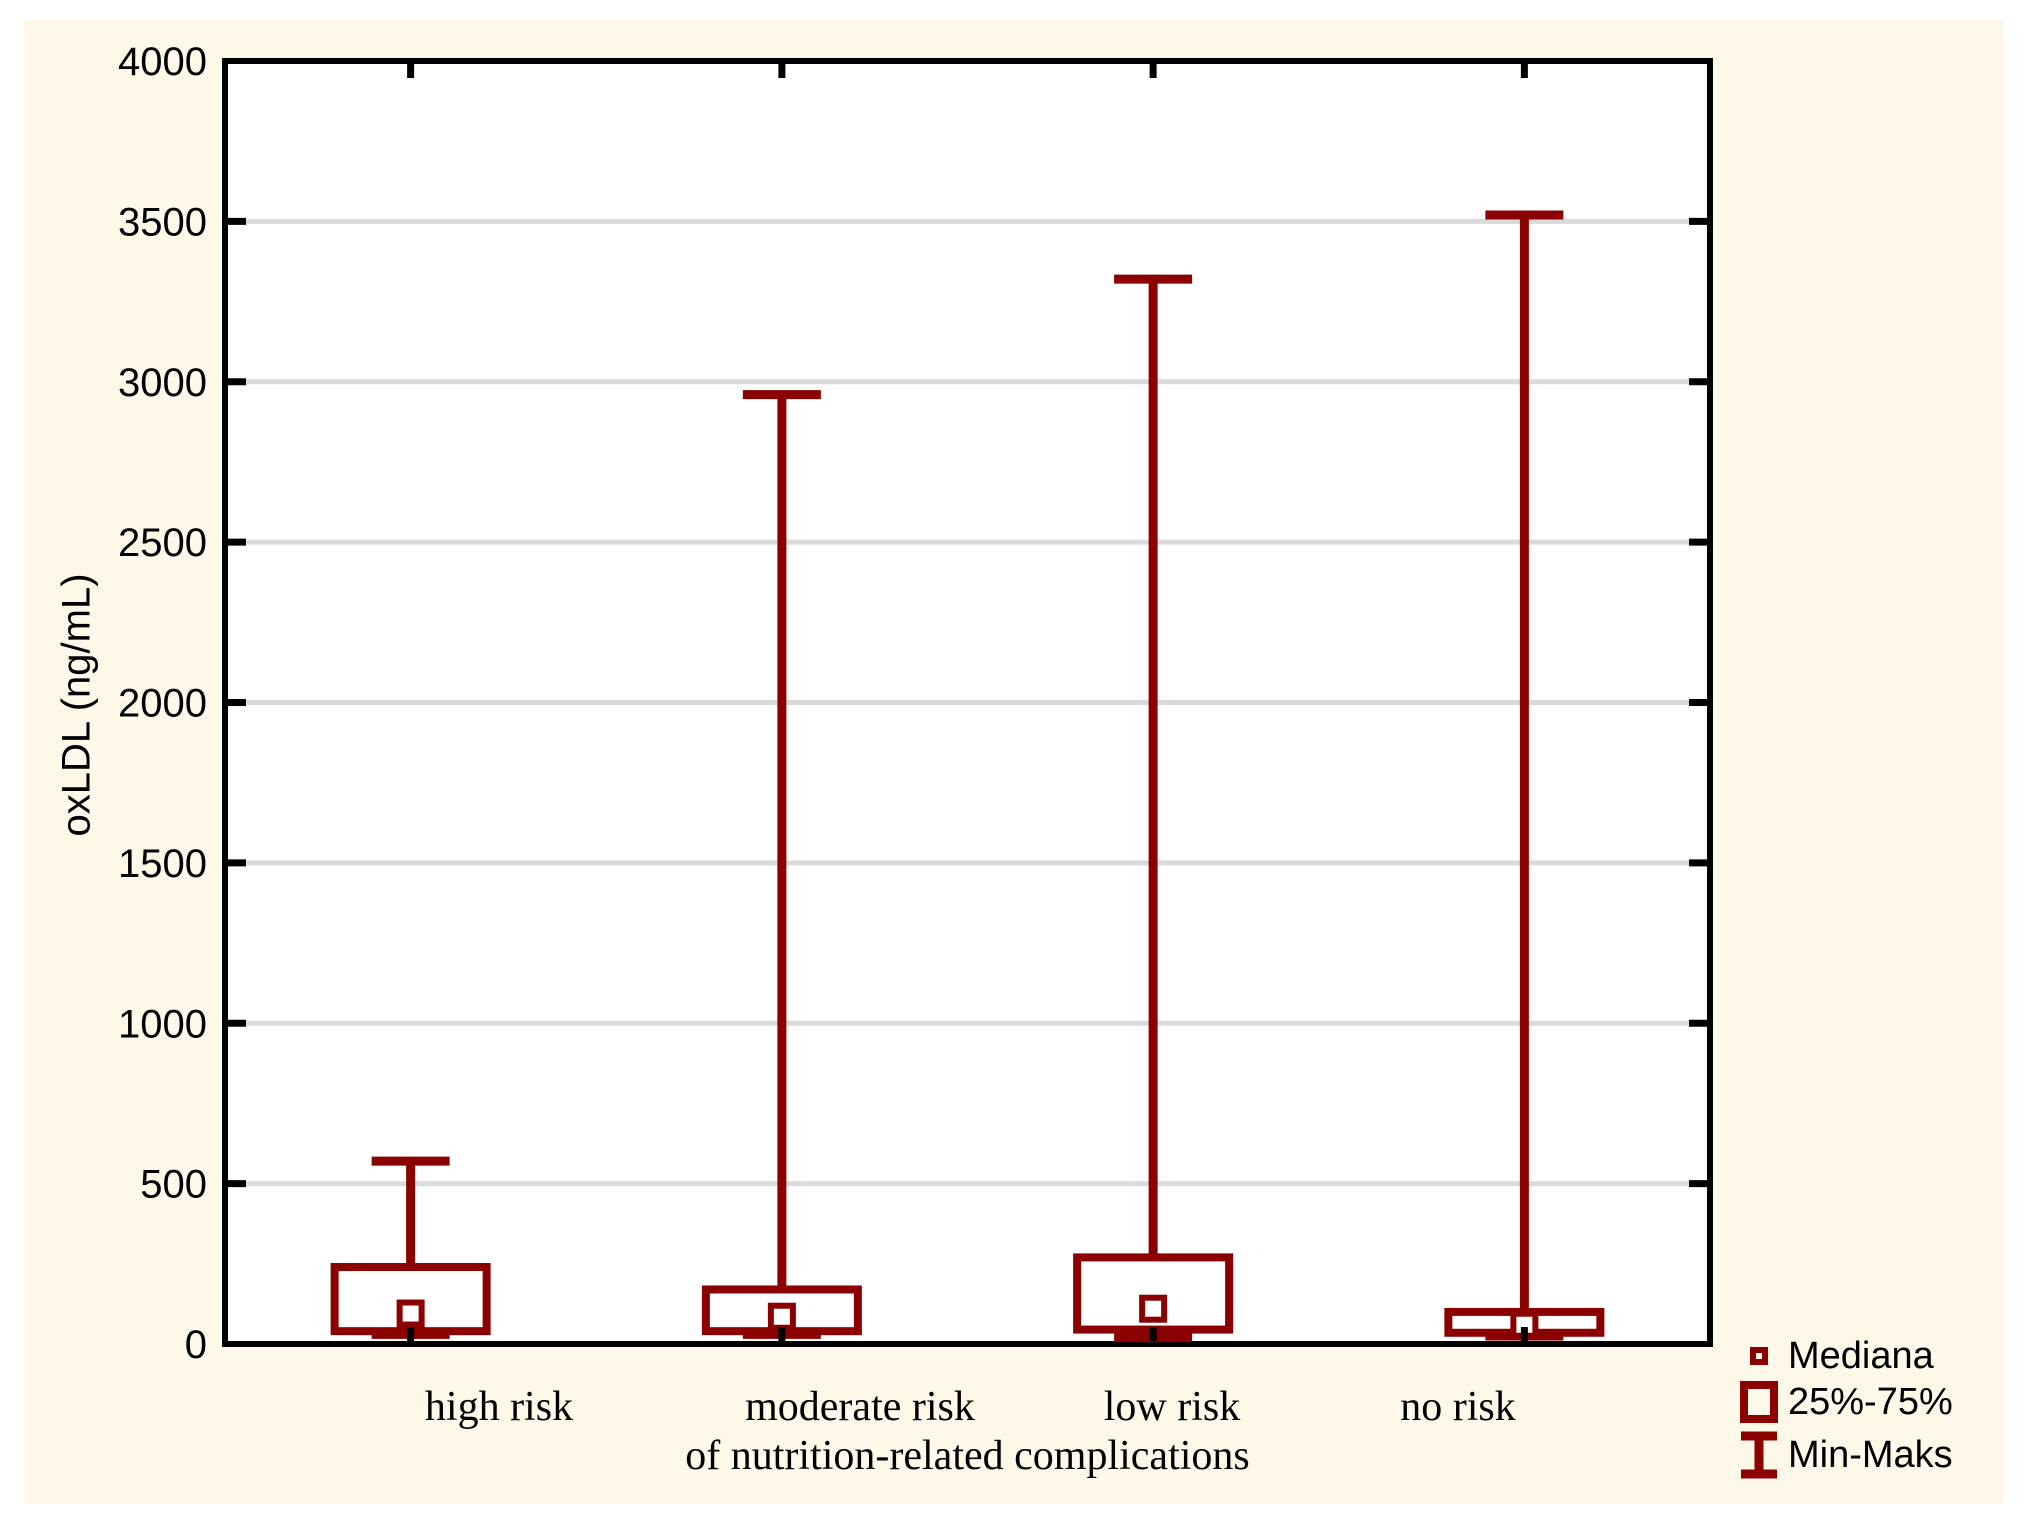 The height and width of the screenshot is (1529, 2028). Describe the element at coordinates (1172, 1407) in the screenshot. I see `x-category-label: low risk` at that location.